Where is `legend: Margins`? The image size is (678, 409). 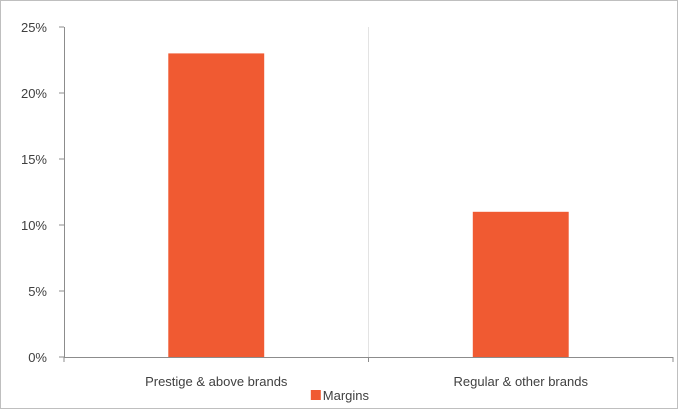 legend: Margins is located at coordinates (340, 395).